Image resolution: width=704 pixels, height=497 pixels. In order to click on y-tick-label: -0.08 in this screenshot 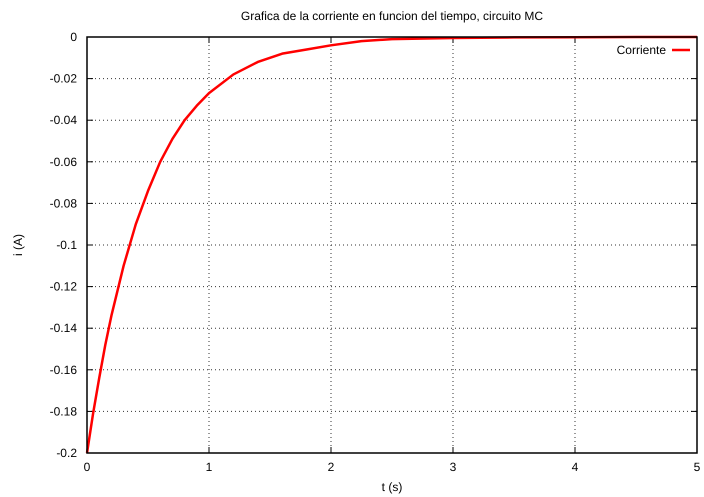, I will do `click(64, 203)`.